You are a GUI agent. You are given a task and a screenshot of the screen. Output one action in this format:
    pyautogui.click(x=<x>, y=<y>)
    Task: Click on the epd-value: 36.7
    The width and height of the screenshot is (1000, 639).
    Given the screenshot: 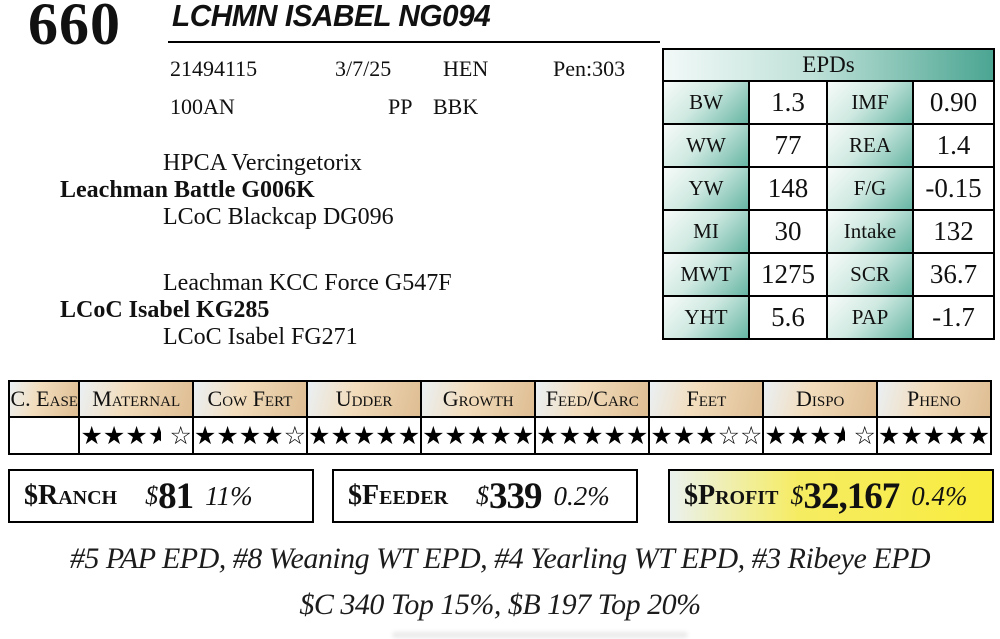 What is the action you would take?
    pyautogui.click(x=953, y=274)
    